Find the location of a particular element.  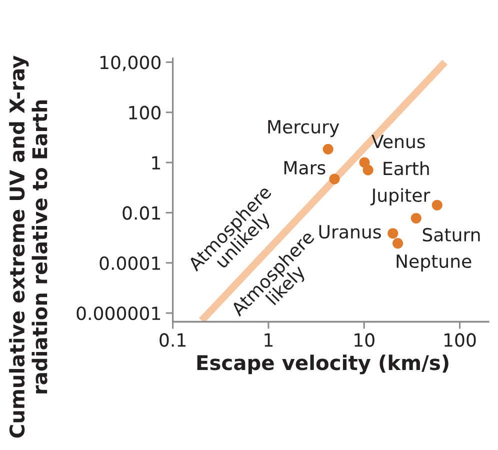

y-tick-label: 10,000 is located at coordinates (130, 64).